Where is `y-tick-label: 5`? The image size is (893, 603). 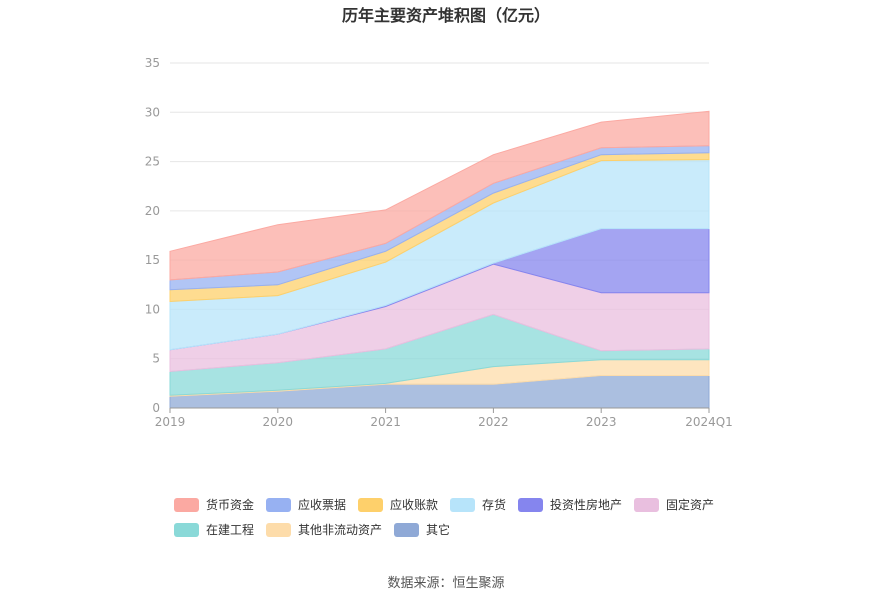
y-tick-label: 5 is located at coordinates (156, 359).